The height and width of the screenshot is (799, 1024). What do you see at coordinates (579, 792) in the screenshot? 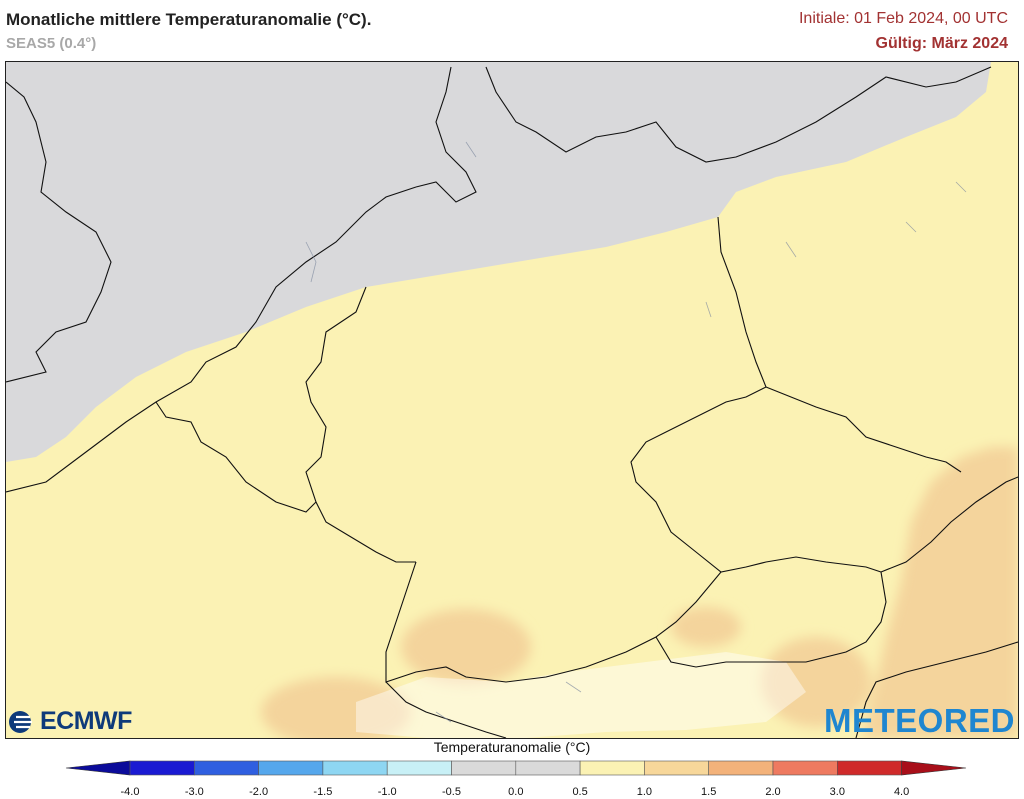
I see `colorbar-tick-label: 0.5` at bounding box center [579, 792].